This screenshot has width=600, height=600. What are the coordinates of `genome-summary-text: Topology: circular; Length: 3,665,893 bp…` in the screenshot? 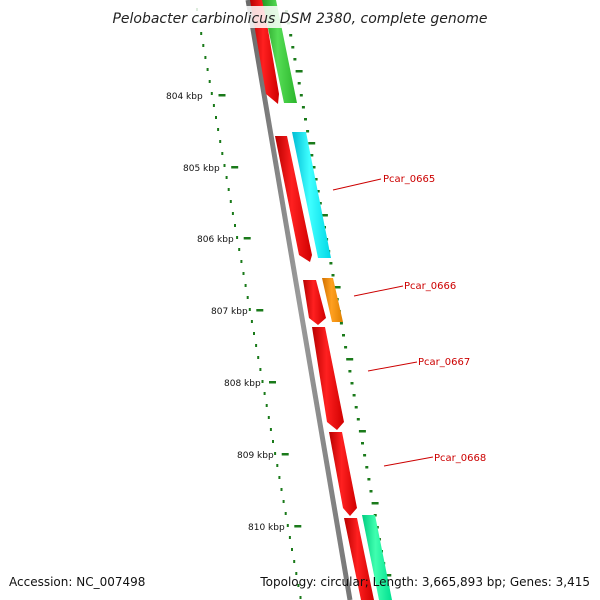 It's located at (424, 582).